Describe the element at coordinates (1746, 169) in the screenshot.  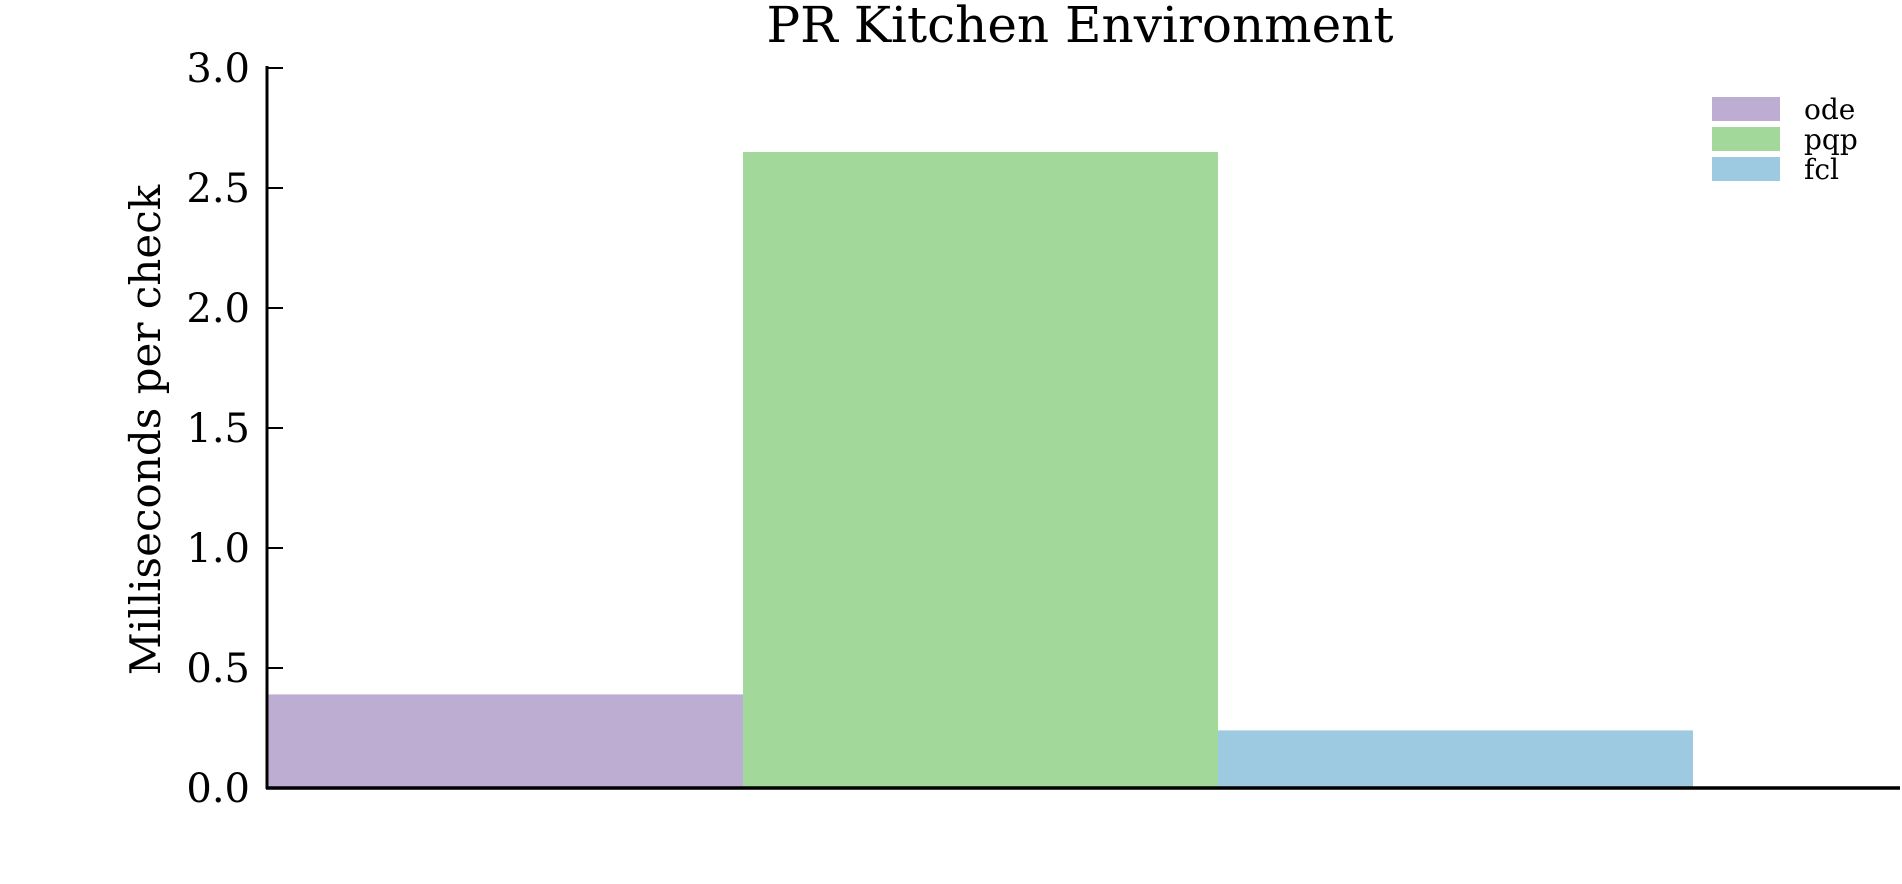
I see `legend-swatch-fcl` at that location.